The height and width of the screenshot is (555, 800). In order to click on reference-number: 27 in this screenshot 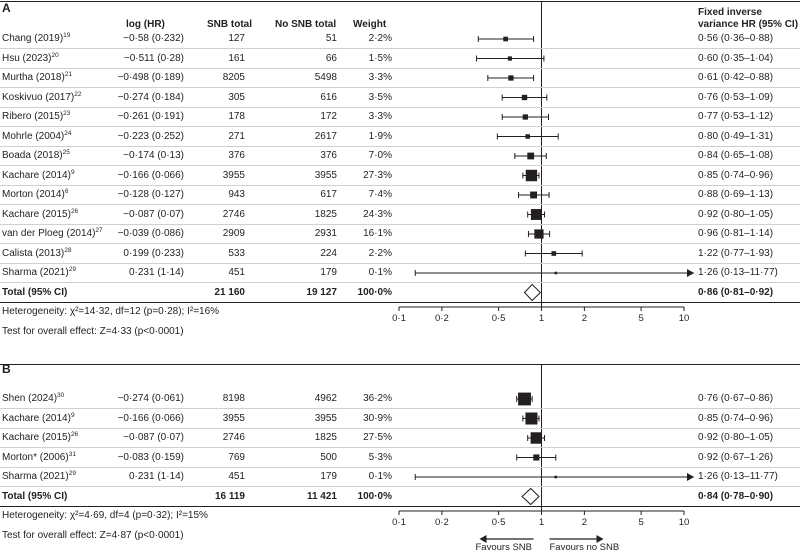, I will do `click(99, 230)`.